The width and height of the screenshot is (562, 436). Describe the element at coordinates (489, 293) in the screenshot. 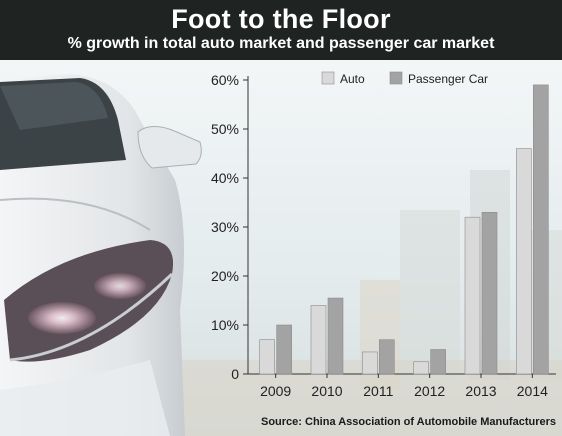

I see `bar-passenger-car-2013` at that location.